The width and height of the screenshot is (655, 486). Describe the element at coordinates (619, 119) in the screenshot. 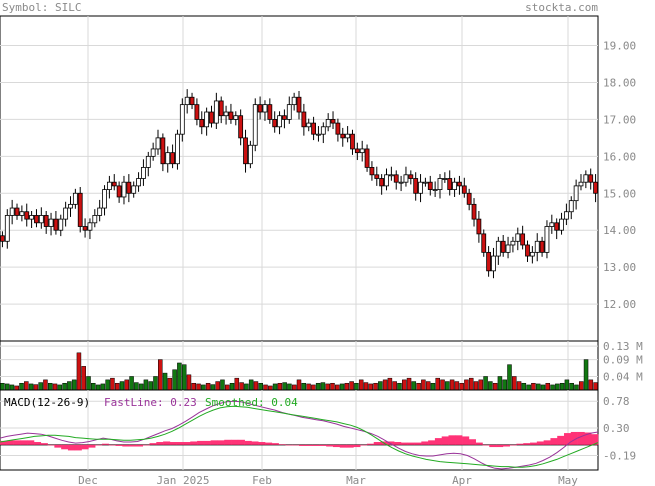

I see `price-tick-label: 17.00` at that location.